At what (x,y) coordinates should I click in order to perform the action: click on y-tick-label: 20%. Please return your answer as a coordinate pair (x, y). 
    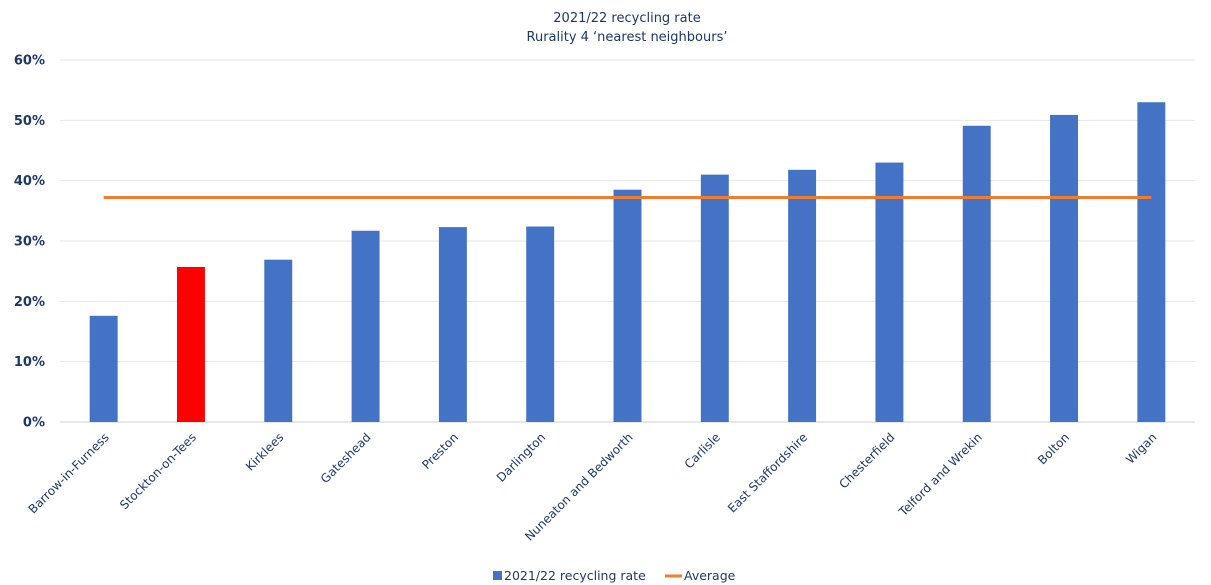
    Looking at the image, I should click on (29, 302).